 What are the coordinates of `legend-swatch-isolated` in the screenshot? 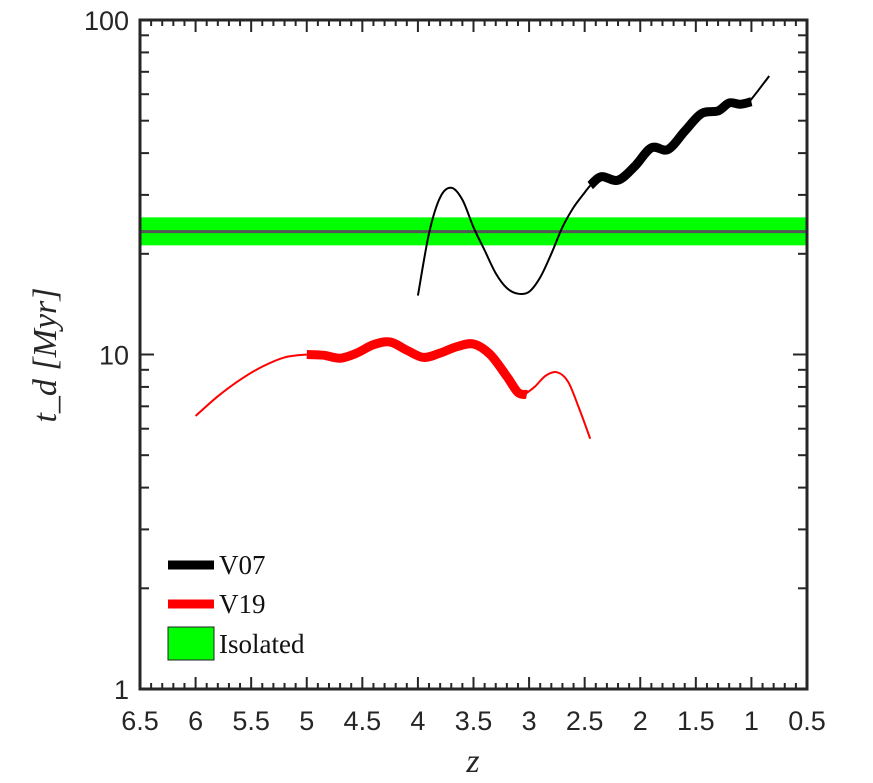 It's located at (191, 643).